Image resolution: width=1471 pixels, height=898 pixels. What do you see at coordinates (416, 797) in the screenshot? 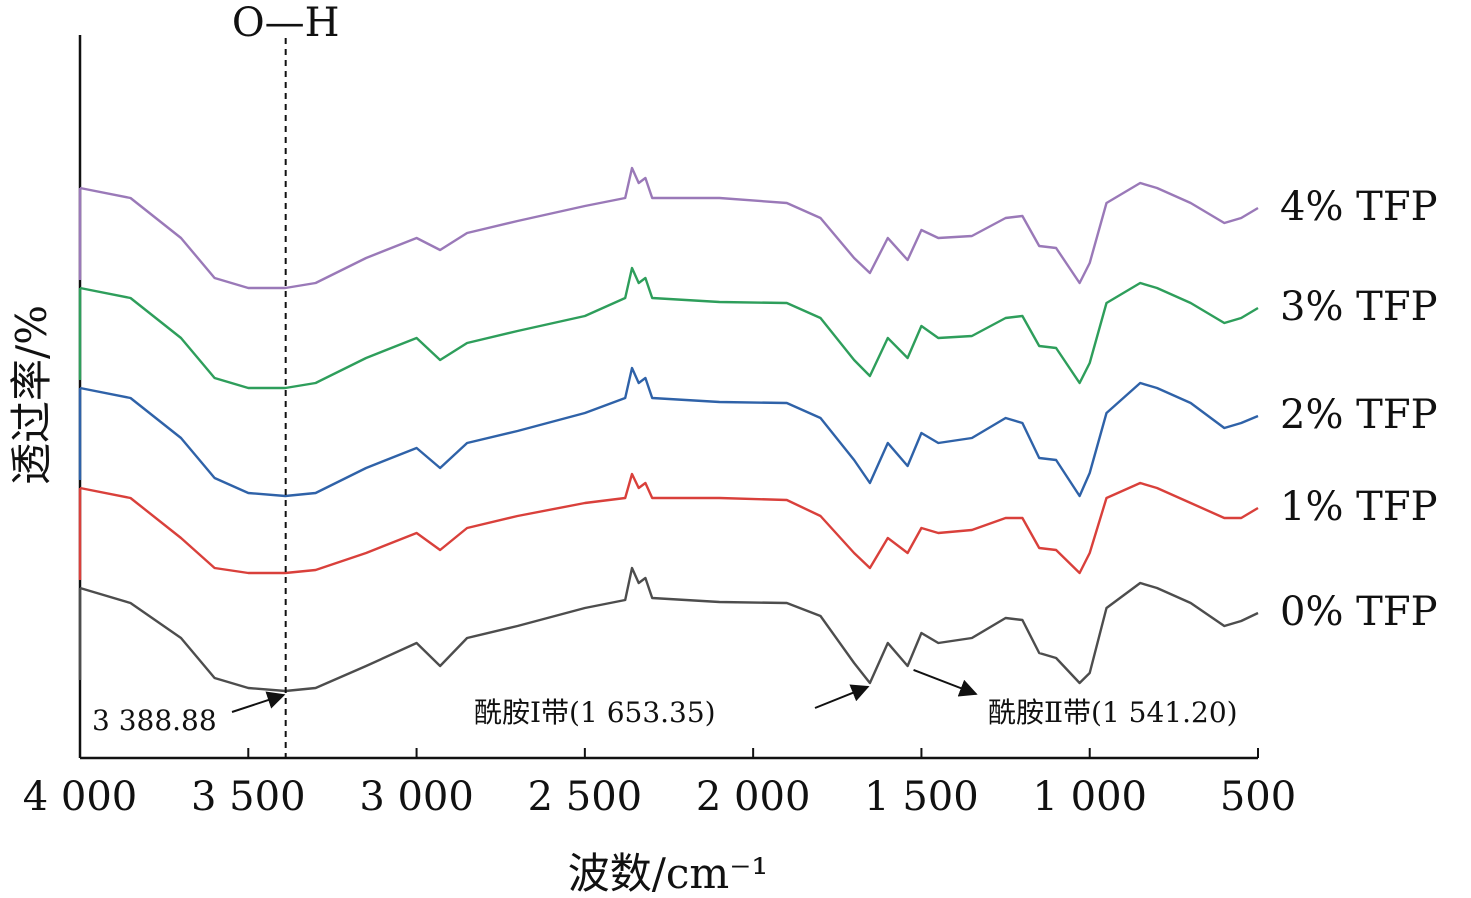
I see `x-tick-label: 3 000` at bounding box center [416, 797].